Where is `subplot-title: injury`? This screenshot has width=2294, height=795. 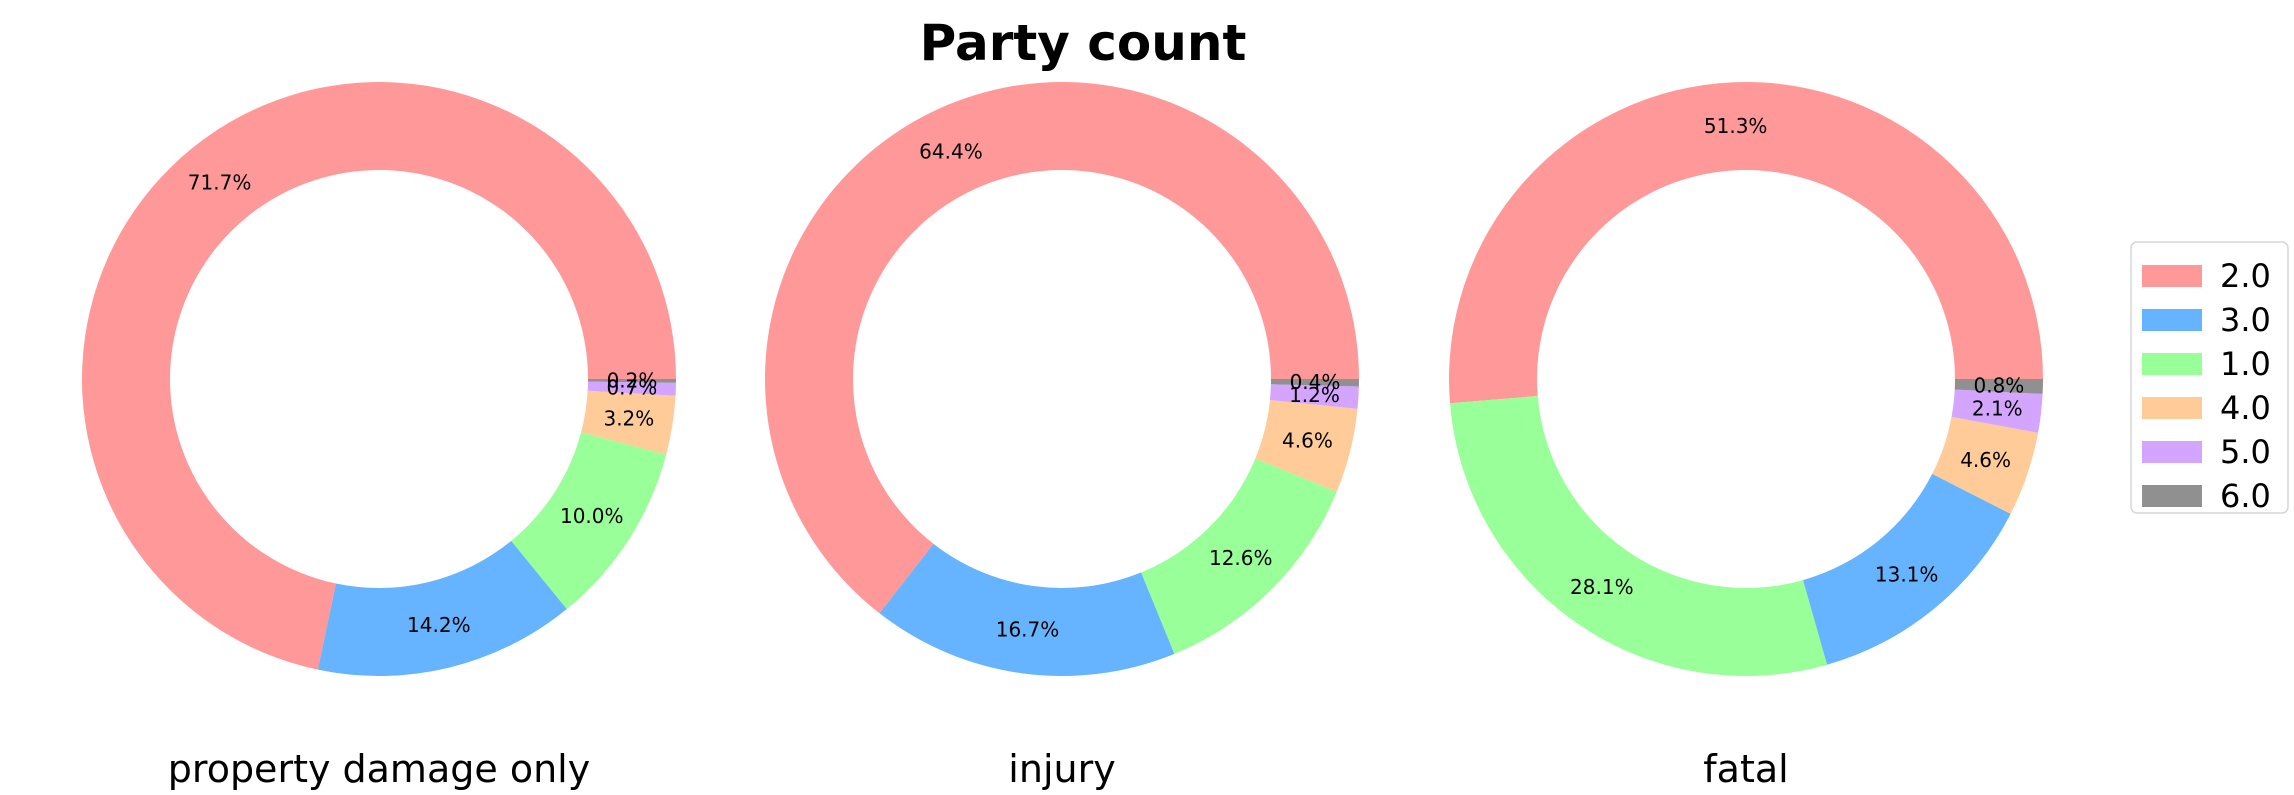
subplot-title: injury is located at coordinates (1061, 769).